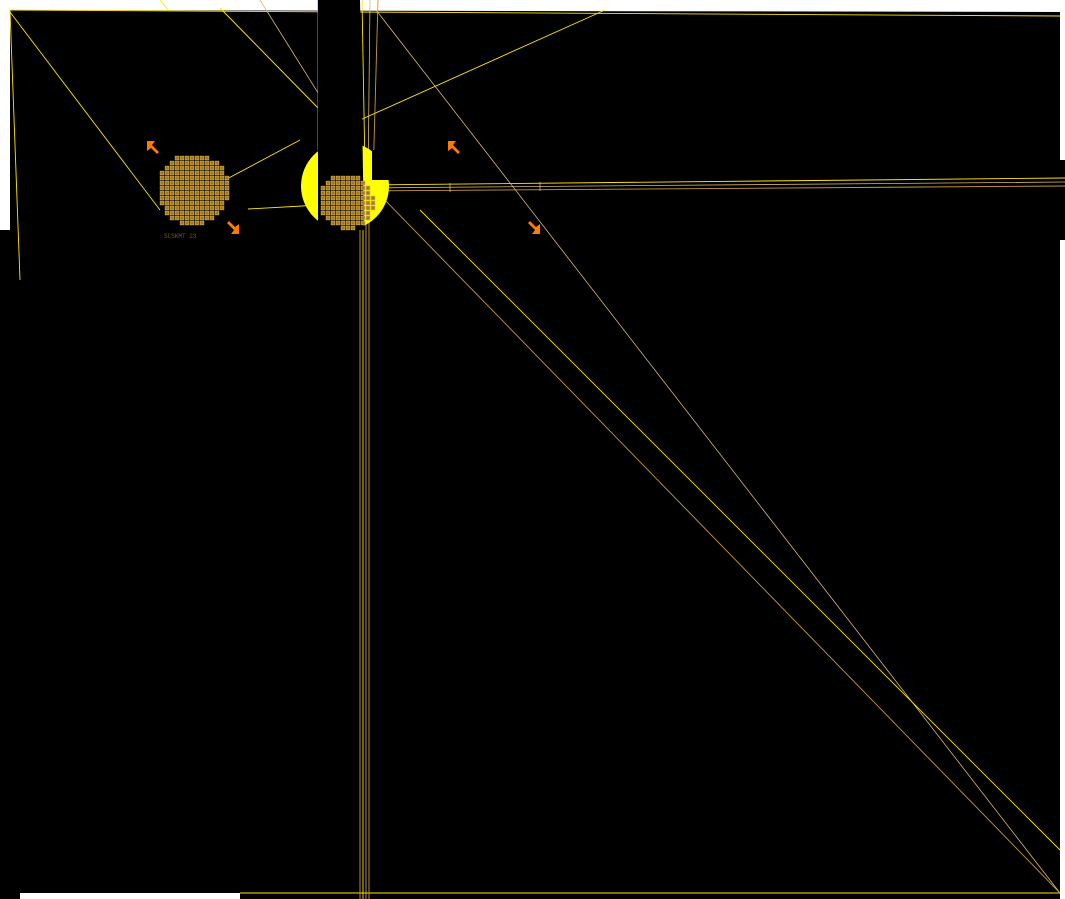 The image size is (1065, 899). I want to click on align-marker-top-left, so click(153, 147).